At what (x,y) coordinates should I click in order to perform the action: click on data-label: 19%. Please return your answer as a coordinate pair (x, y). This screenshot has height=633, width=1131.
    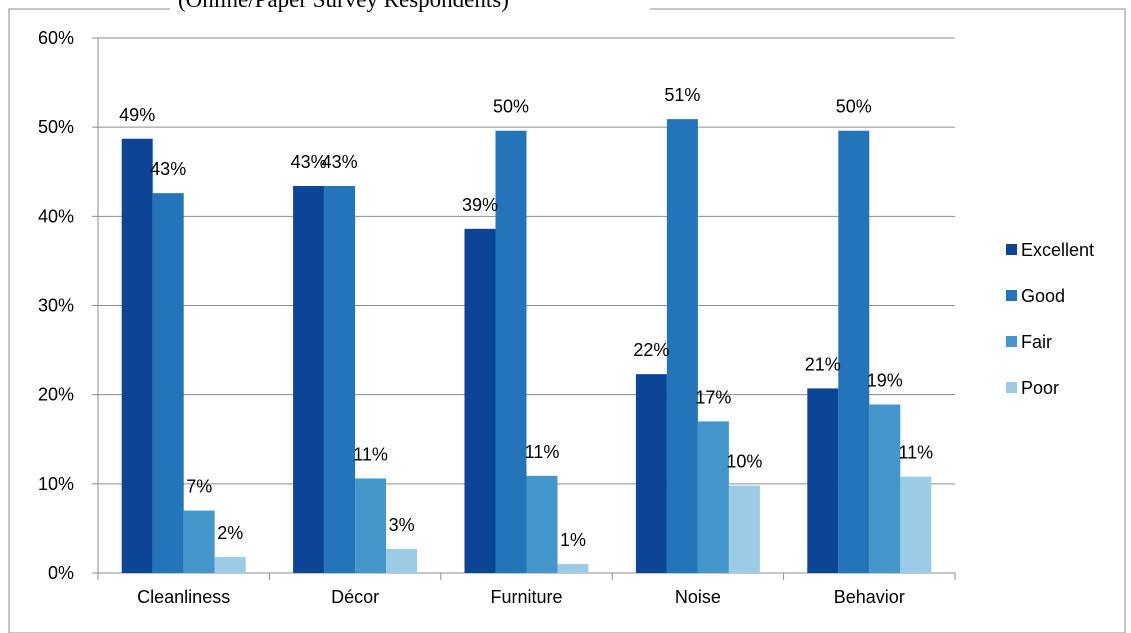
    Looking at the image, I should click on (885, 380).